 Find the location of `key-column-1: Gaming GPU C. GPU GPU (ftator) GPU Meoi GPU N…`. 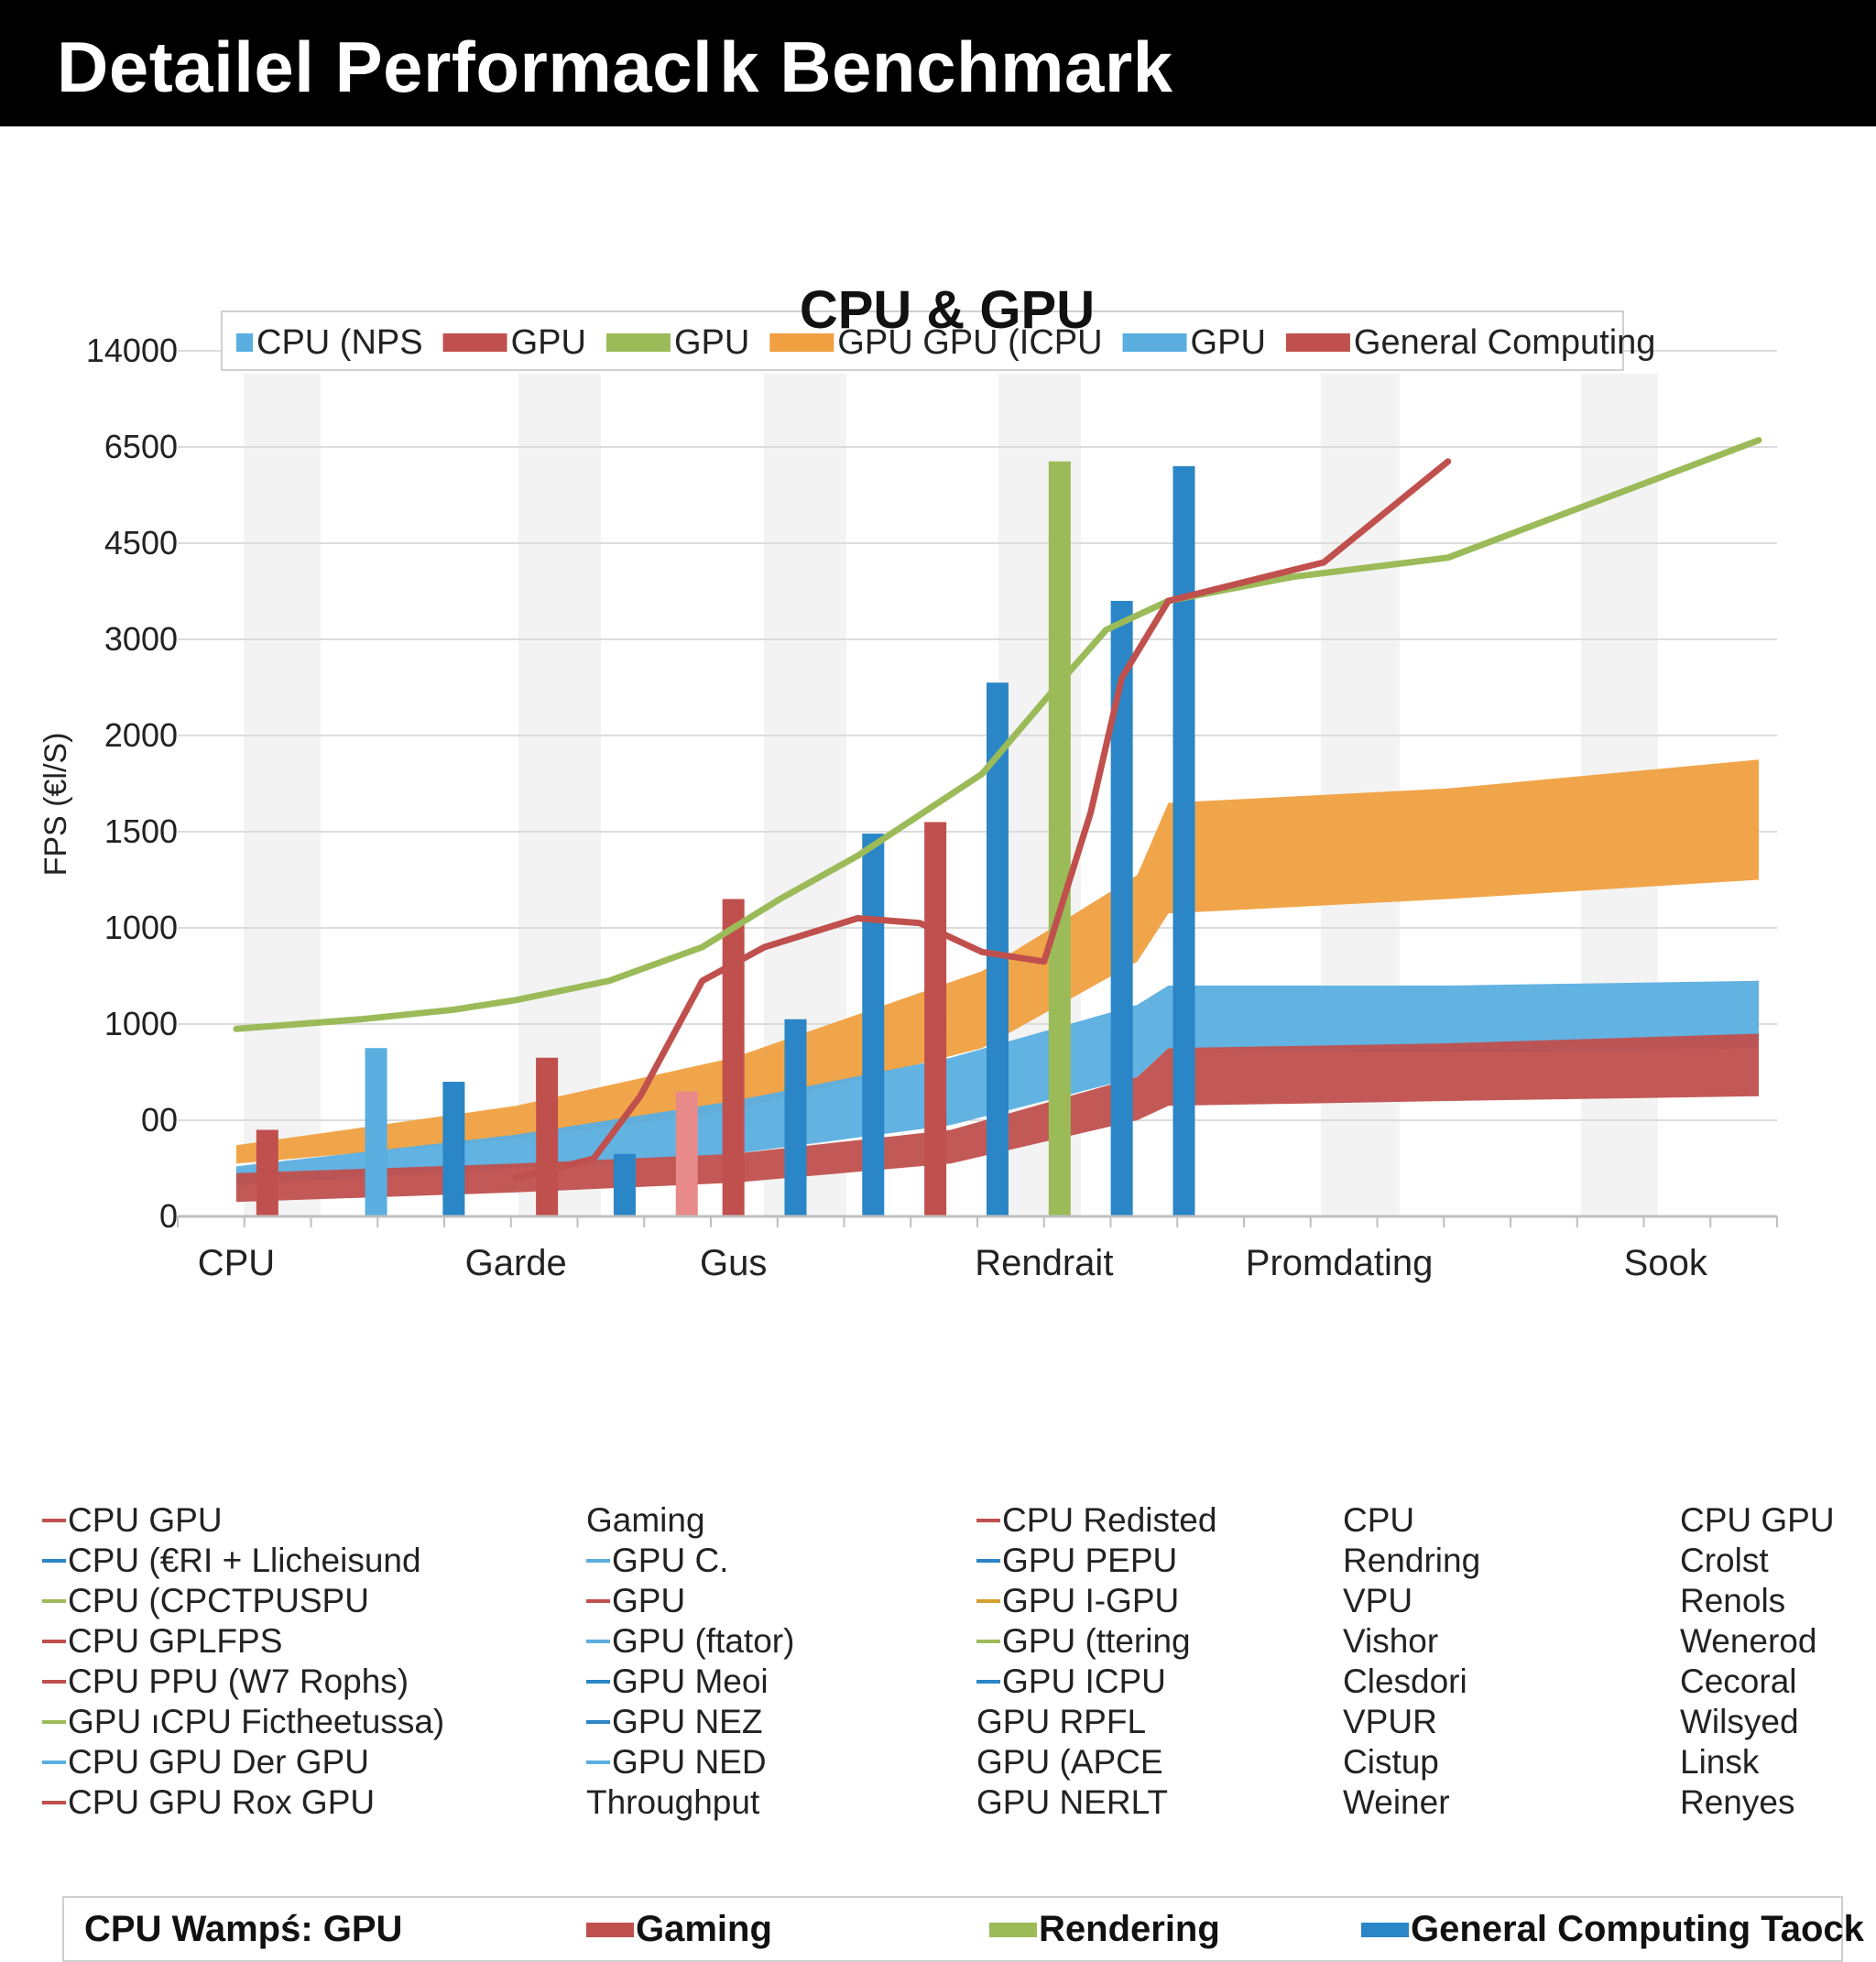

key-column-1: Gaming GPU C. GPU GPU (ftator) GPU Meoi GPU N… is located at coordinates (769, 1661).